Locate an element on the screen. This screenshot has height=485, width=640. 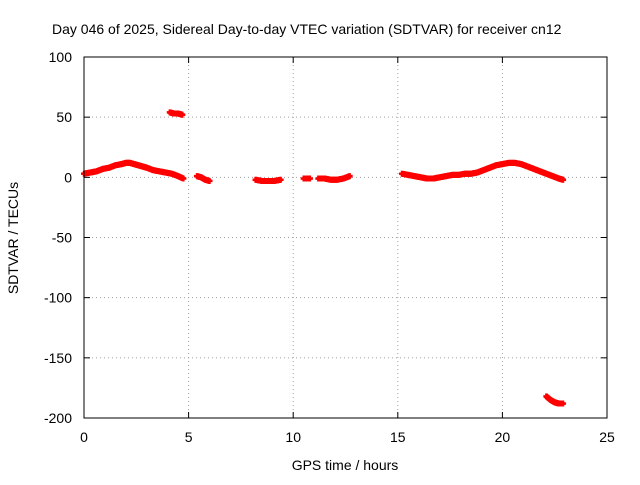
y-tick-label: 0 is located at coordinates (68, 177).